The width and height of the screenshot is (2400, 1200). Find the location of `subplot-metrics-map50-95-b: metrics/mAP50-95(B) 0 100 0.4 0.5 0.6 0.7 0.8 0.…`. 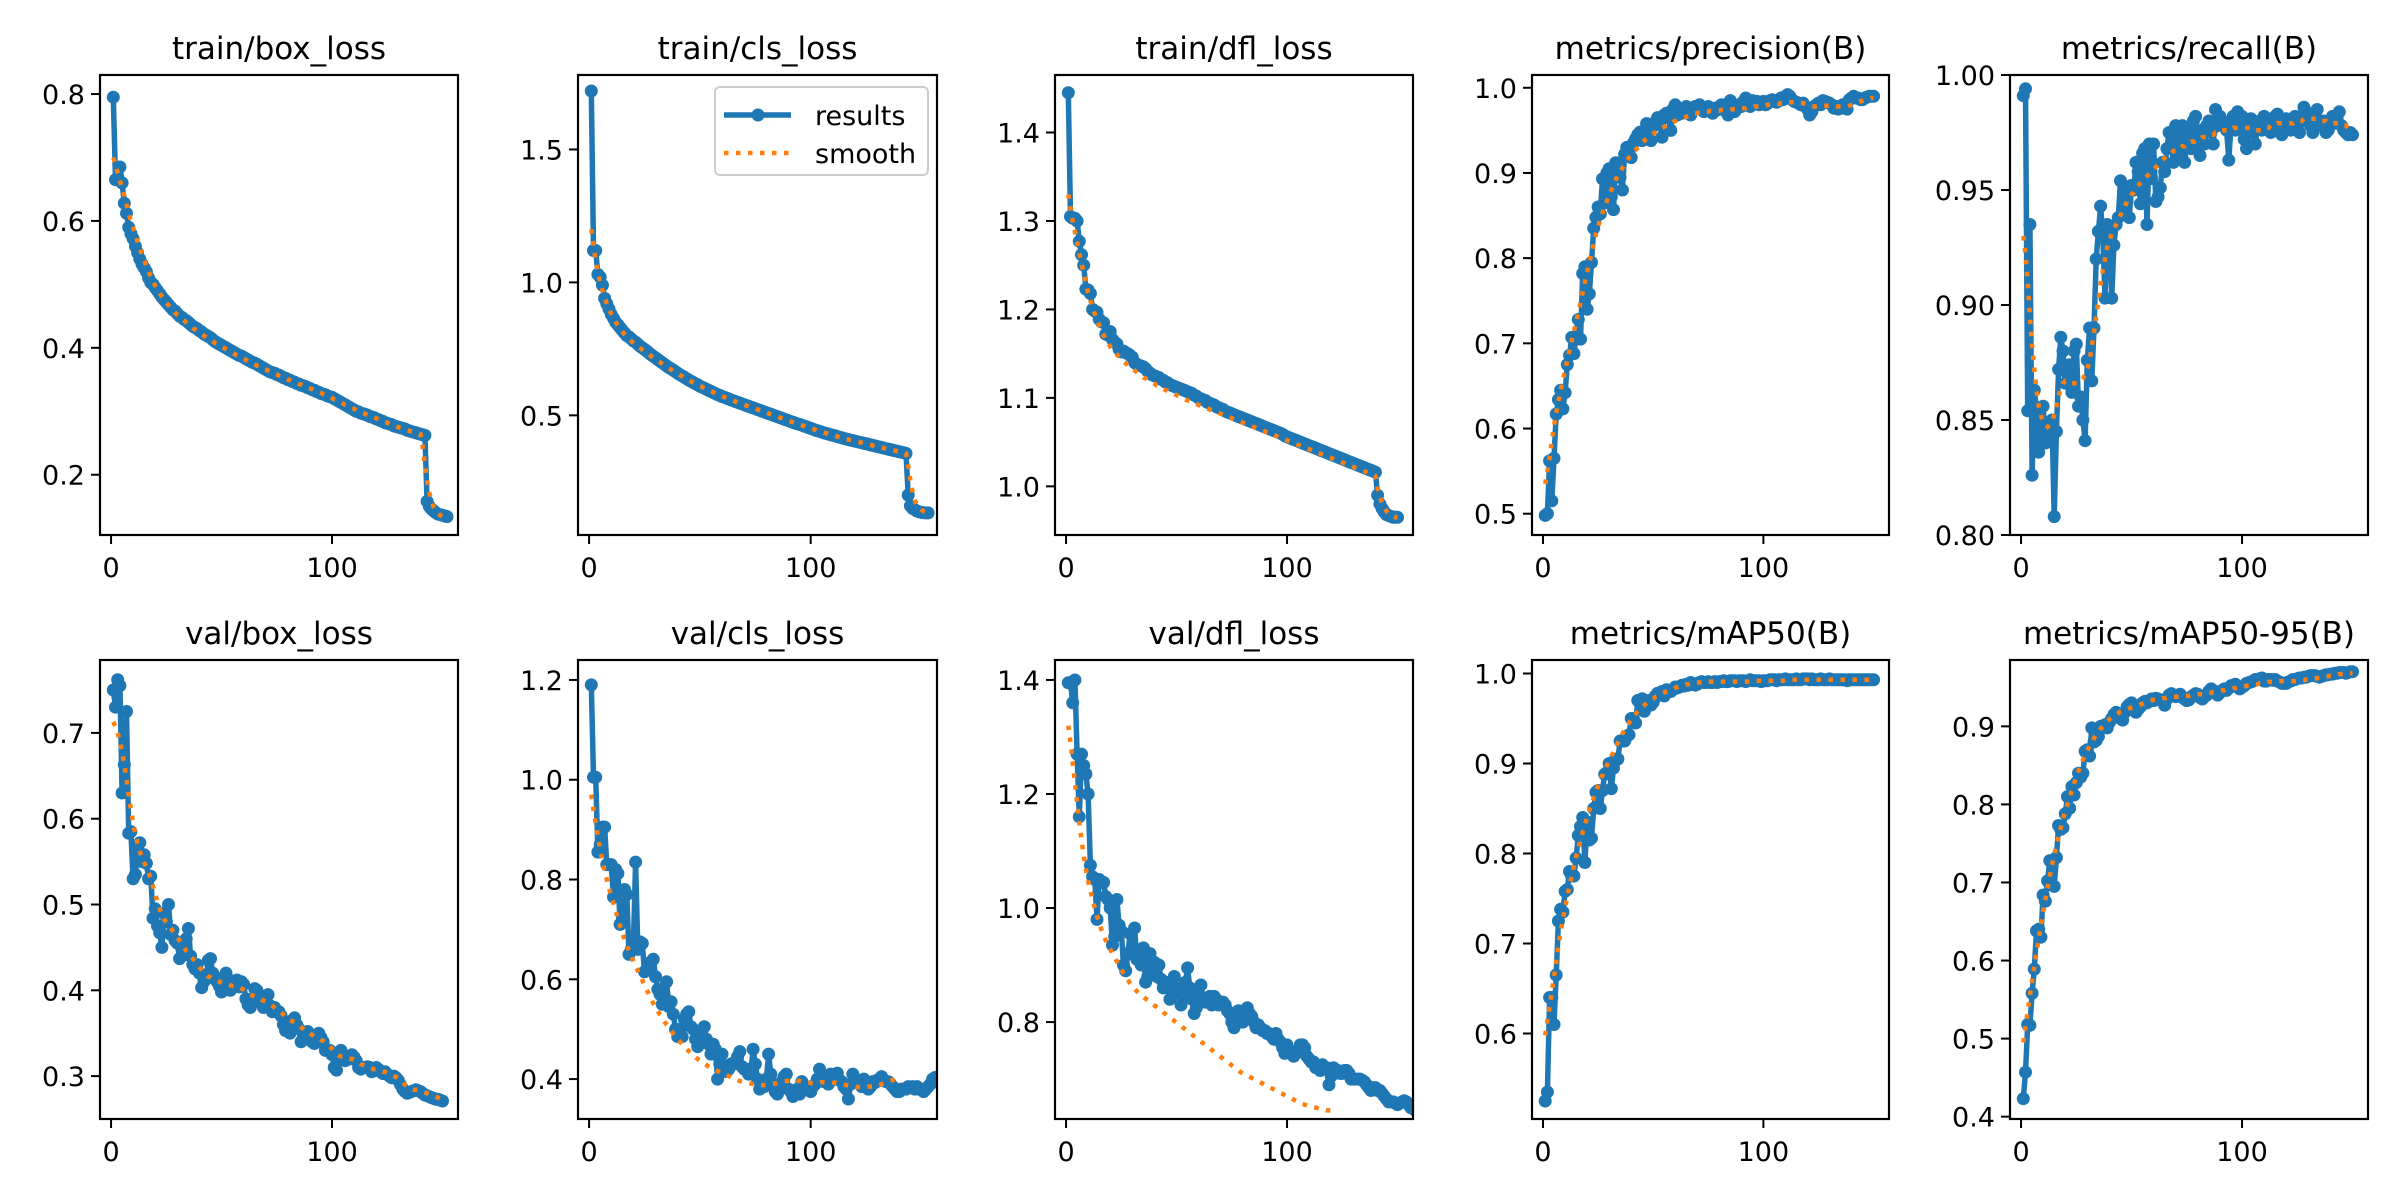

subplot-metrics-map50-95-b: metrics/mAP50-95(B) 0 100 0.4 0.5 0.6 0.7 0.8 0.… is located at coordinates (2161, 892).